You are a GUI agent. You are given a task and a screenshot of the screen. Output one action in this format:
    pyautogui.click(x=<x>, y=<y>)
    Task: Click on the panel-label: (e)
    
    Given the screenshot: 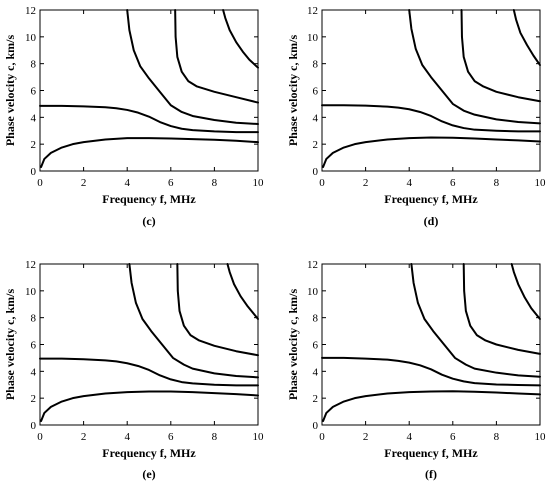 What is the action you would take?
    pyautogui.click(x=148, y=474)
    